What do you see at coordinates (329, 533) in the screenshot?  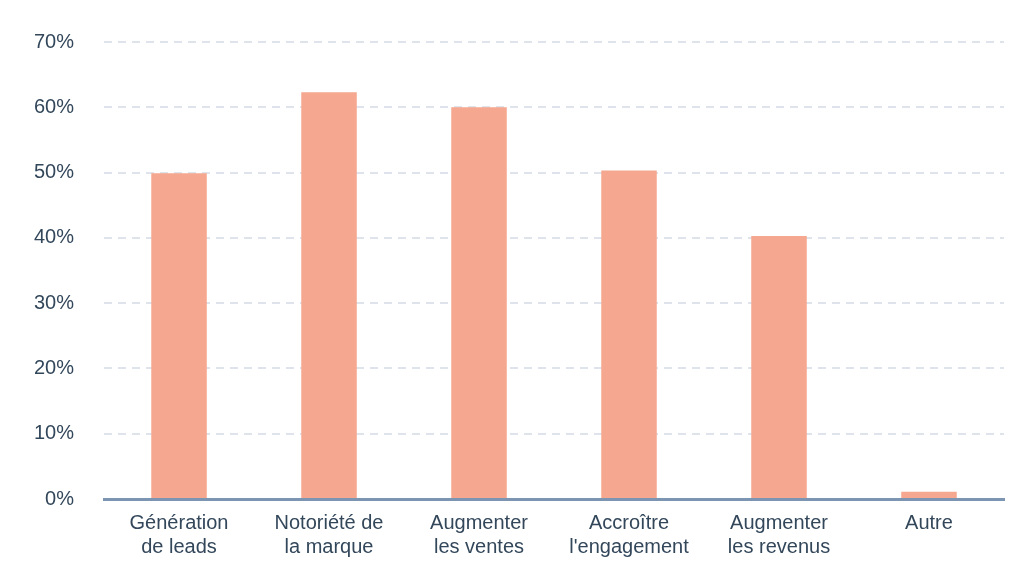 I see `x-tick-label: Notoriété de la marque` at bounding box center [329, 533].